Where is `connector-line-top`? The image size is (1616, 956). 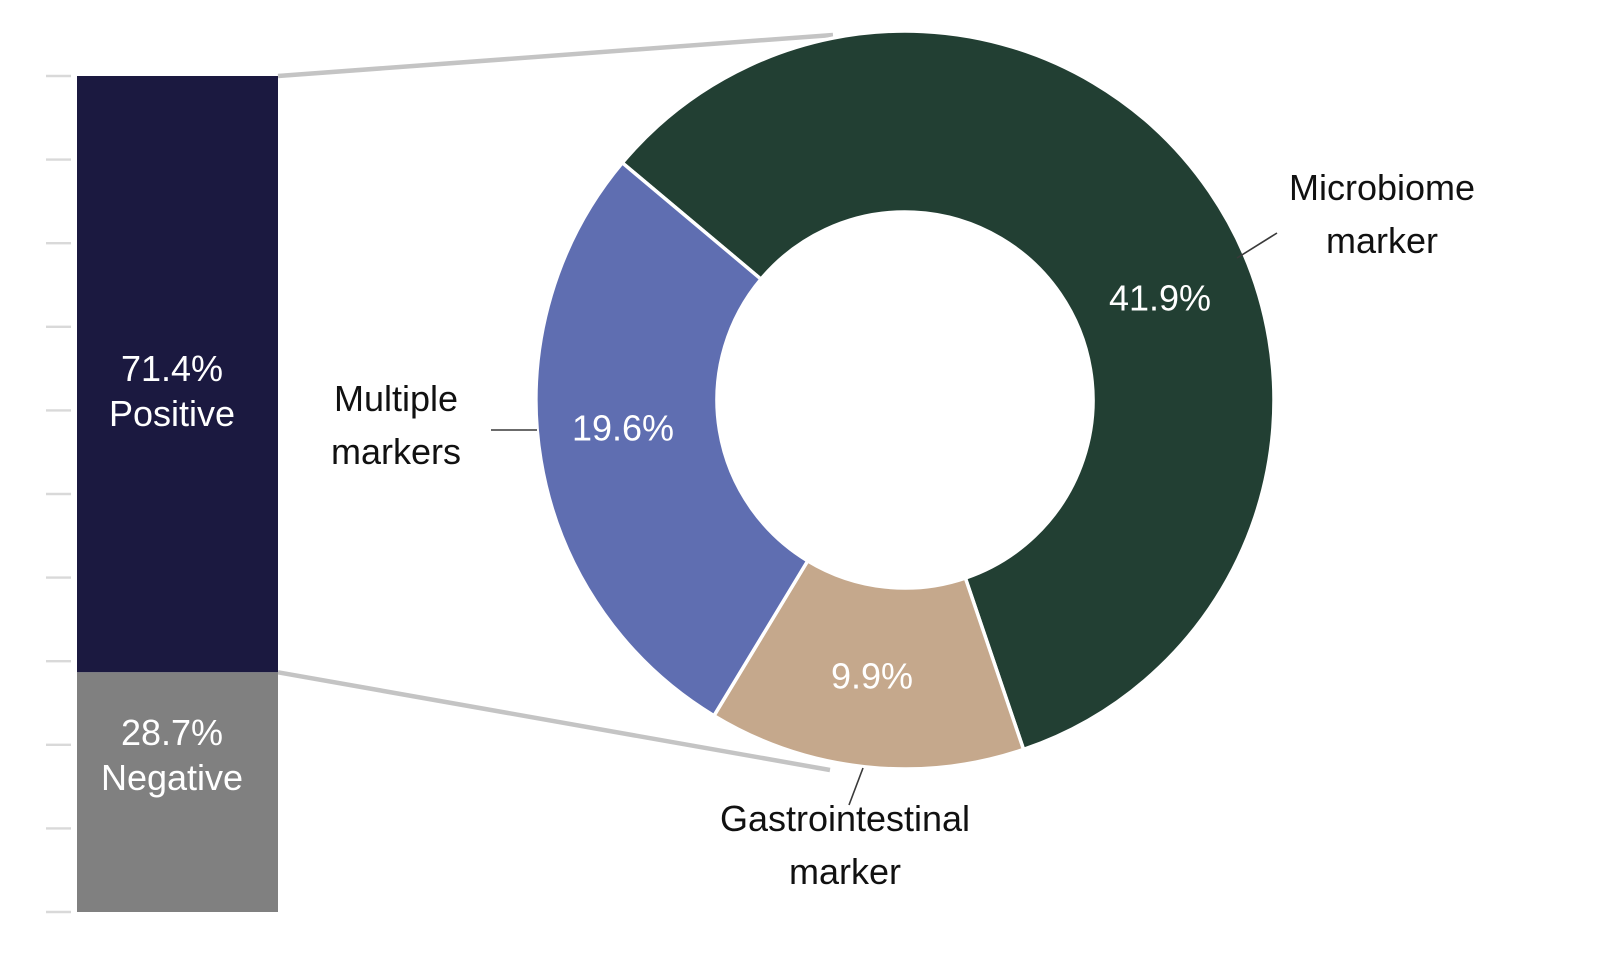
connector-line-top is located at coordinates (555, 55).